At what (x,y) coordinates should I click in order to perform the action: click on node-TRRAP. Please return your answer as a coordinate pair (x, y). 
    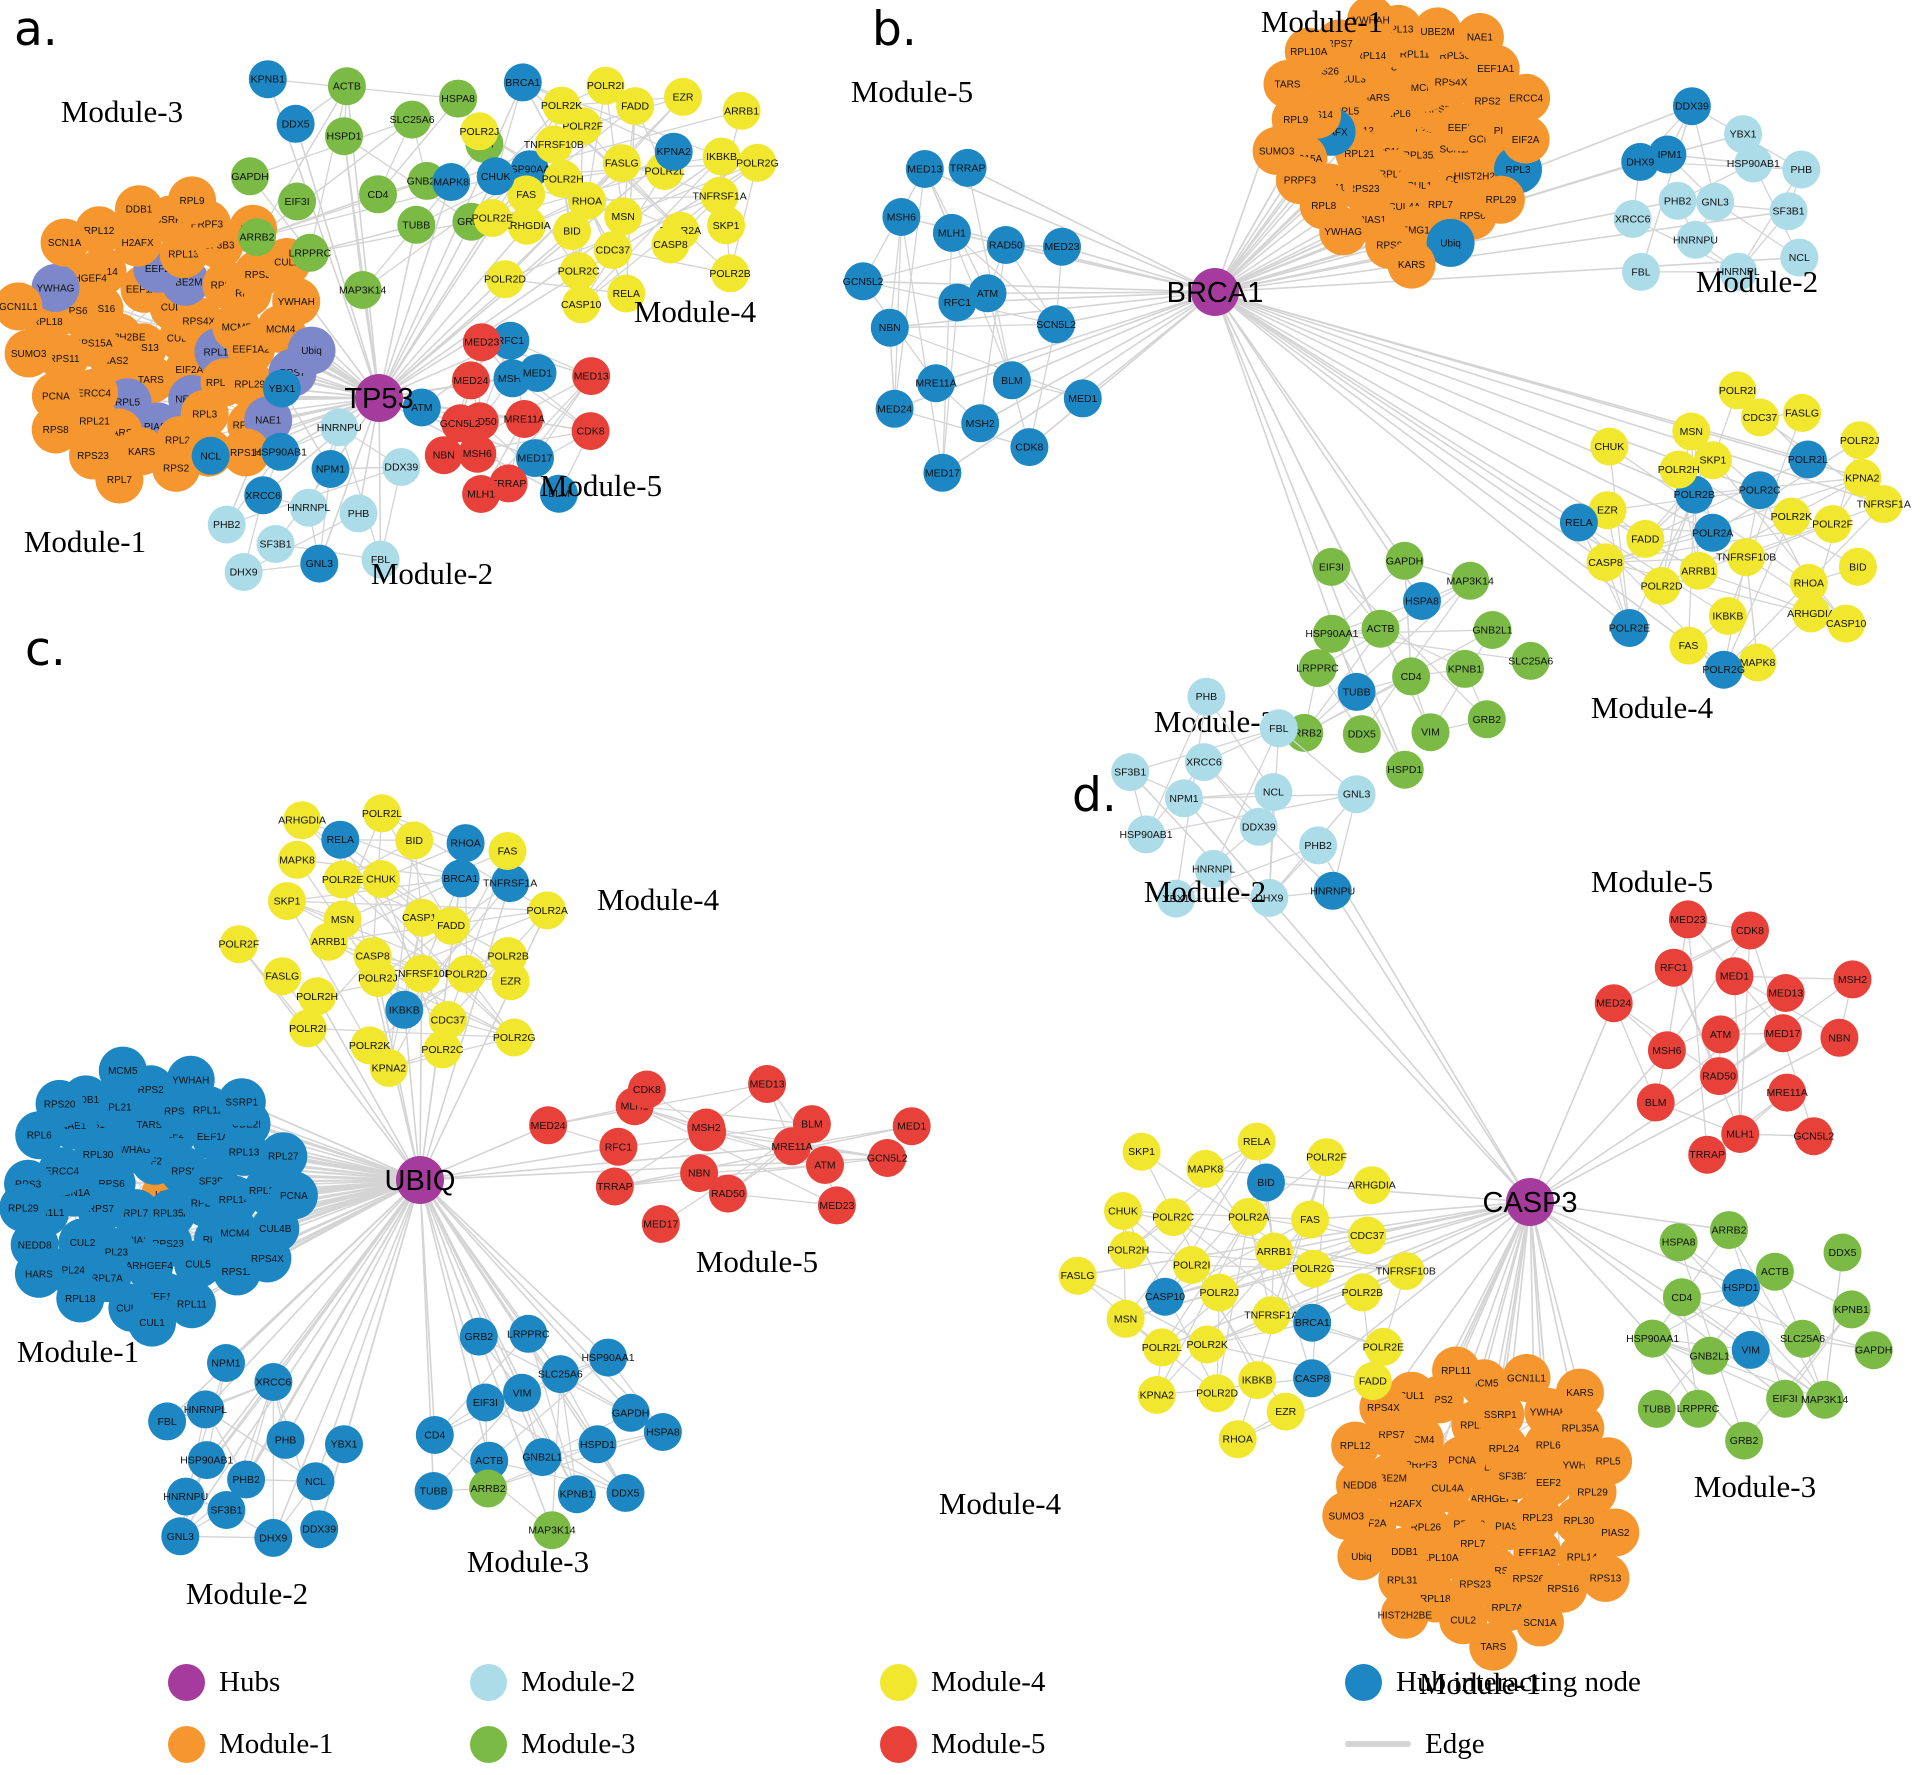
    Looking at the image, I should click on (967, 167).